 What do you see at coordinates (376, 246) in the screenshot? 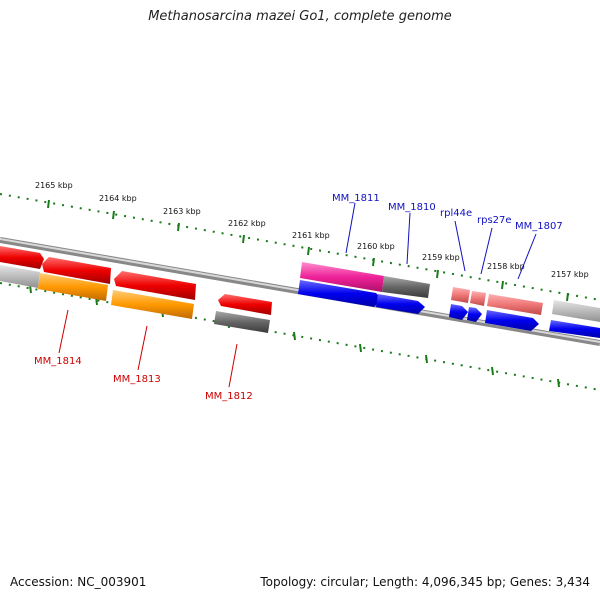
I see `kbp-label: 2160 kbp` at bounding box center [376, 246].